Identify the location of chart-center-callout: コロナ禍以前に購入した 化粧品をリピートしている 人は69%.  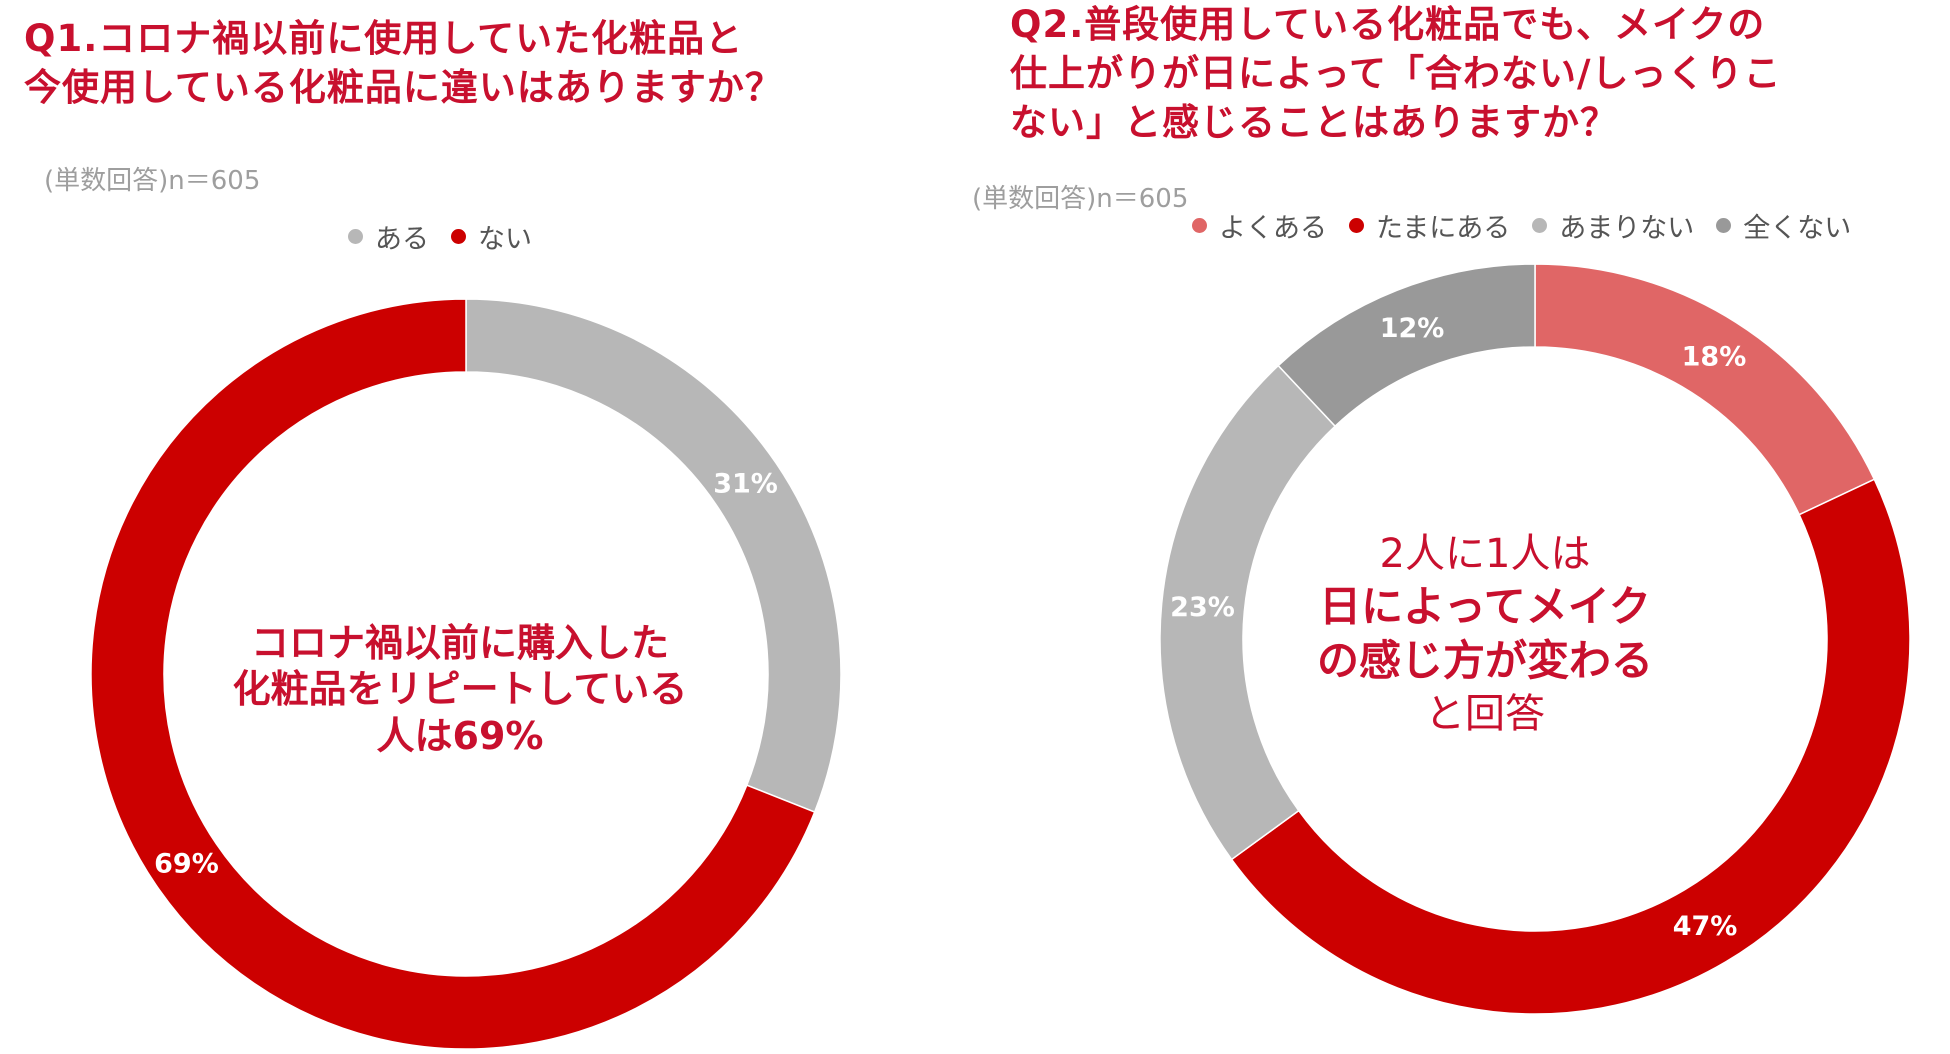
(460, 689).